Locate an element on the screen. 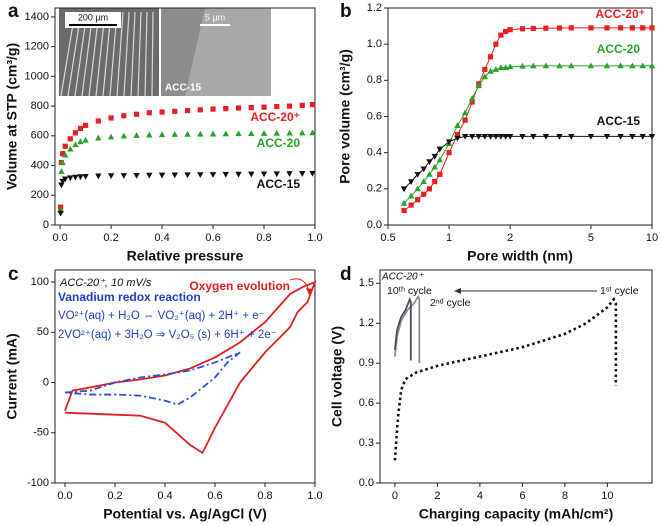  series-line is located at coordinates (402, 328).